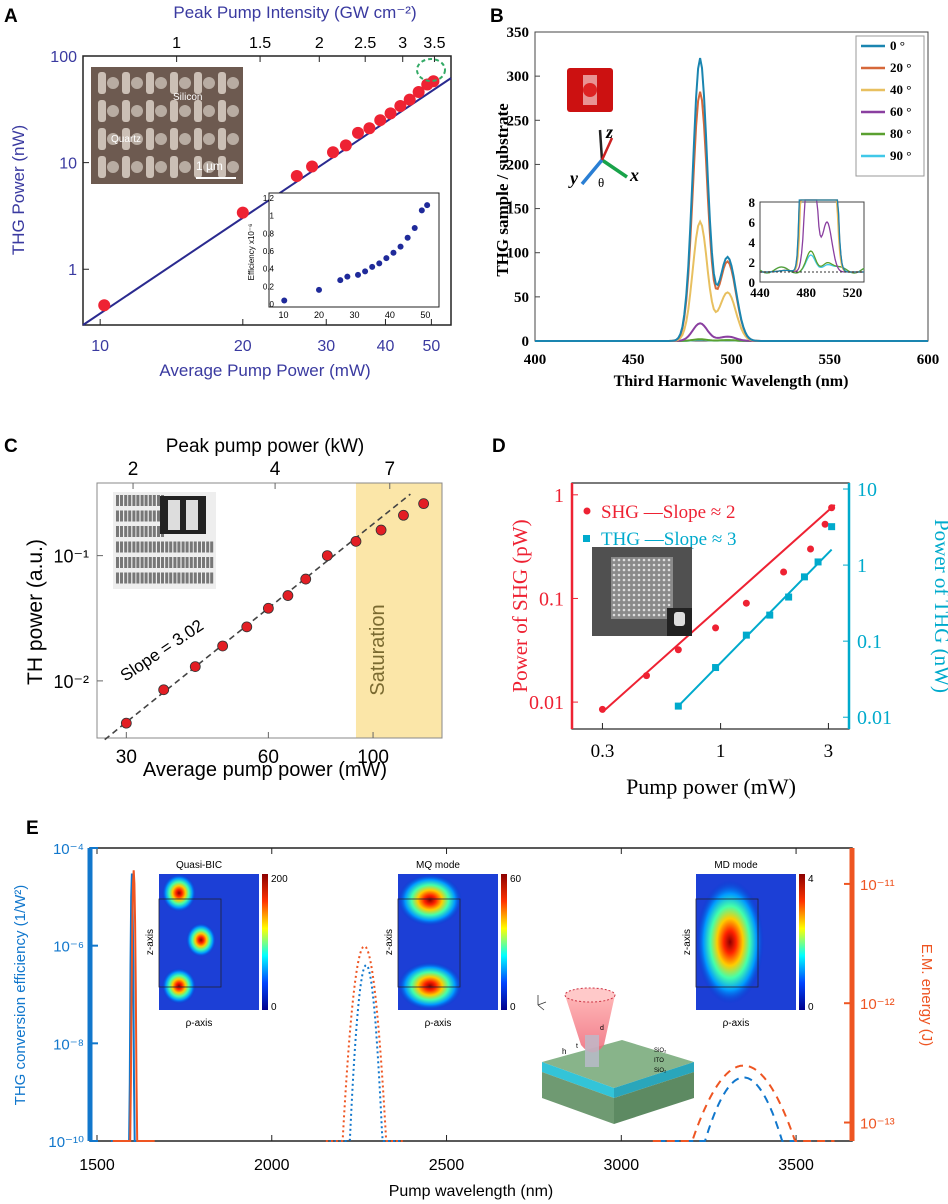 The height and width of the screenshot is (1204, 948). I want to click on d-shg-point, so click(825, 524).